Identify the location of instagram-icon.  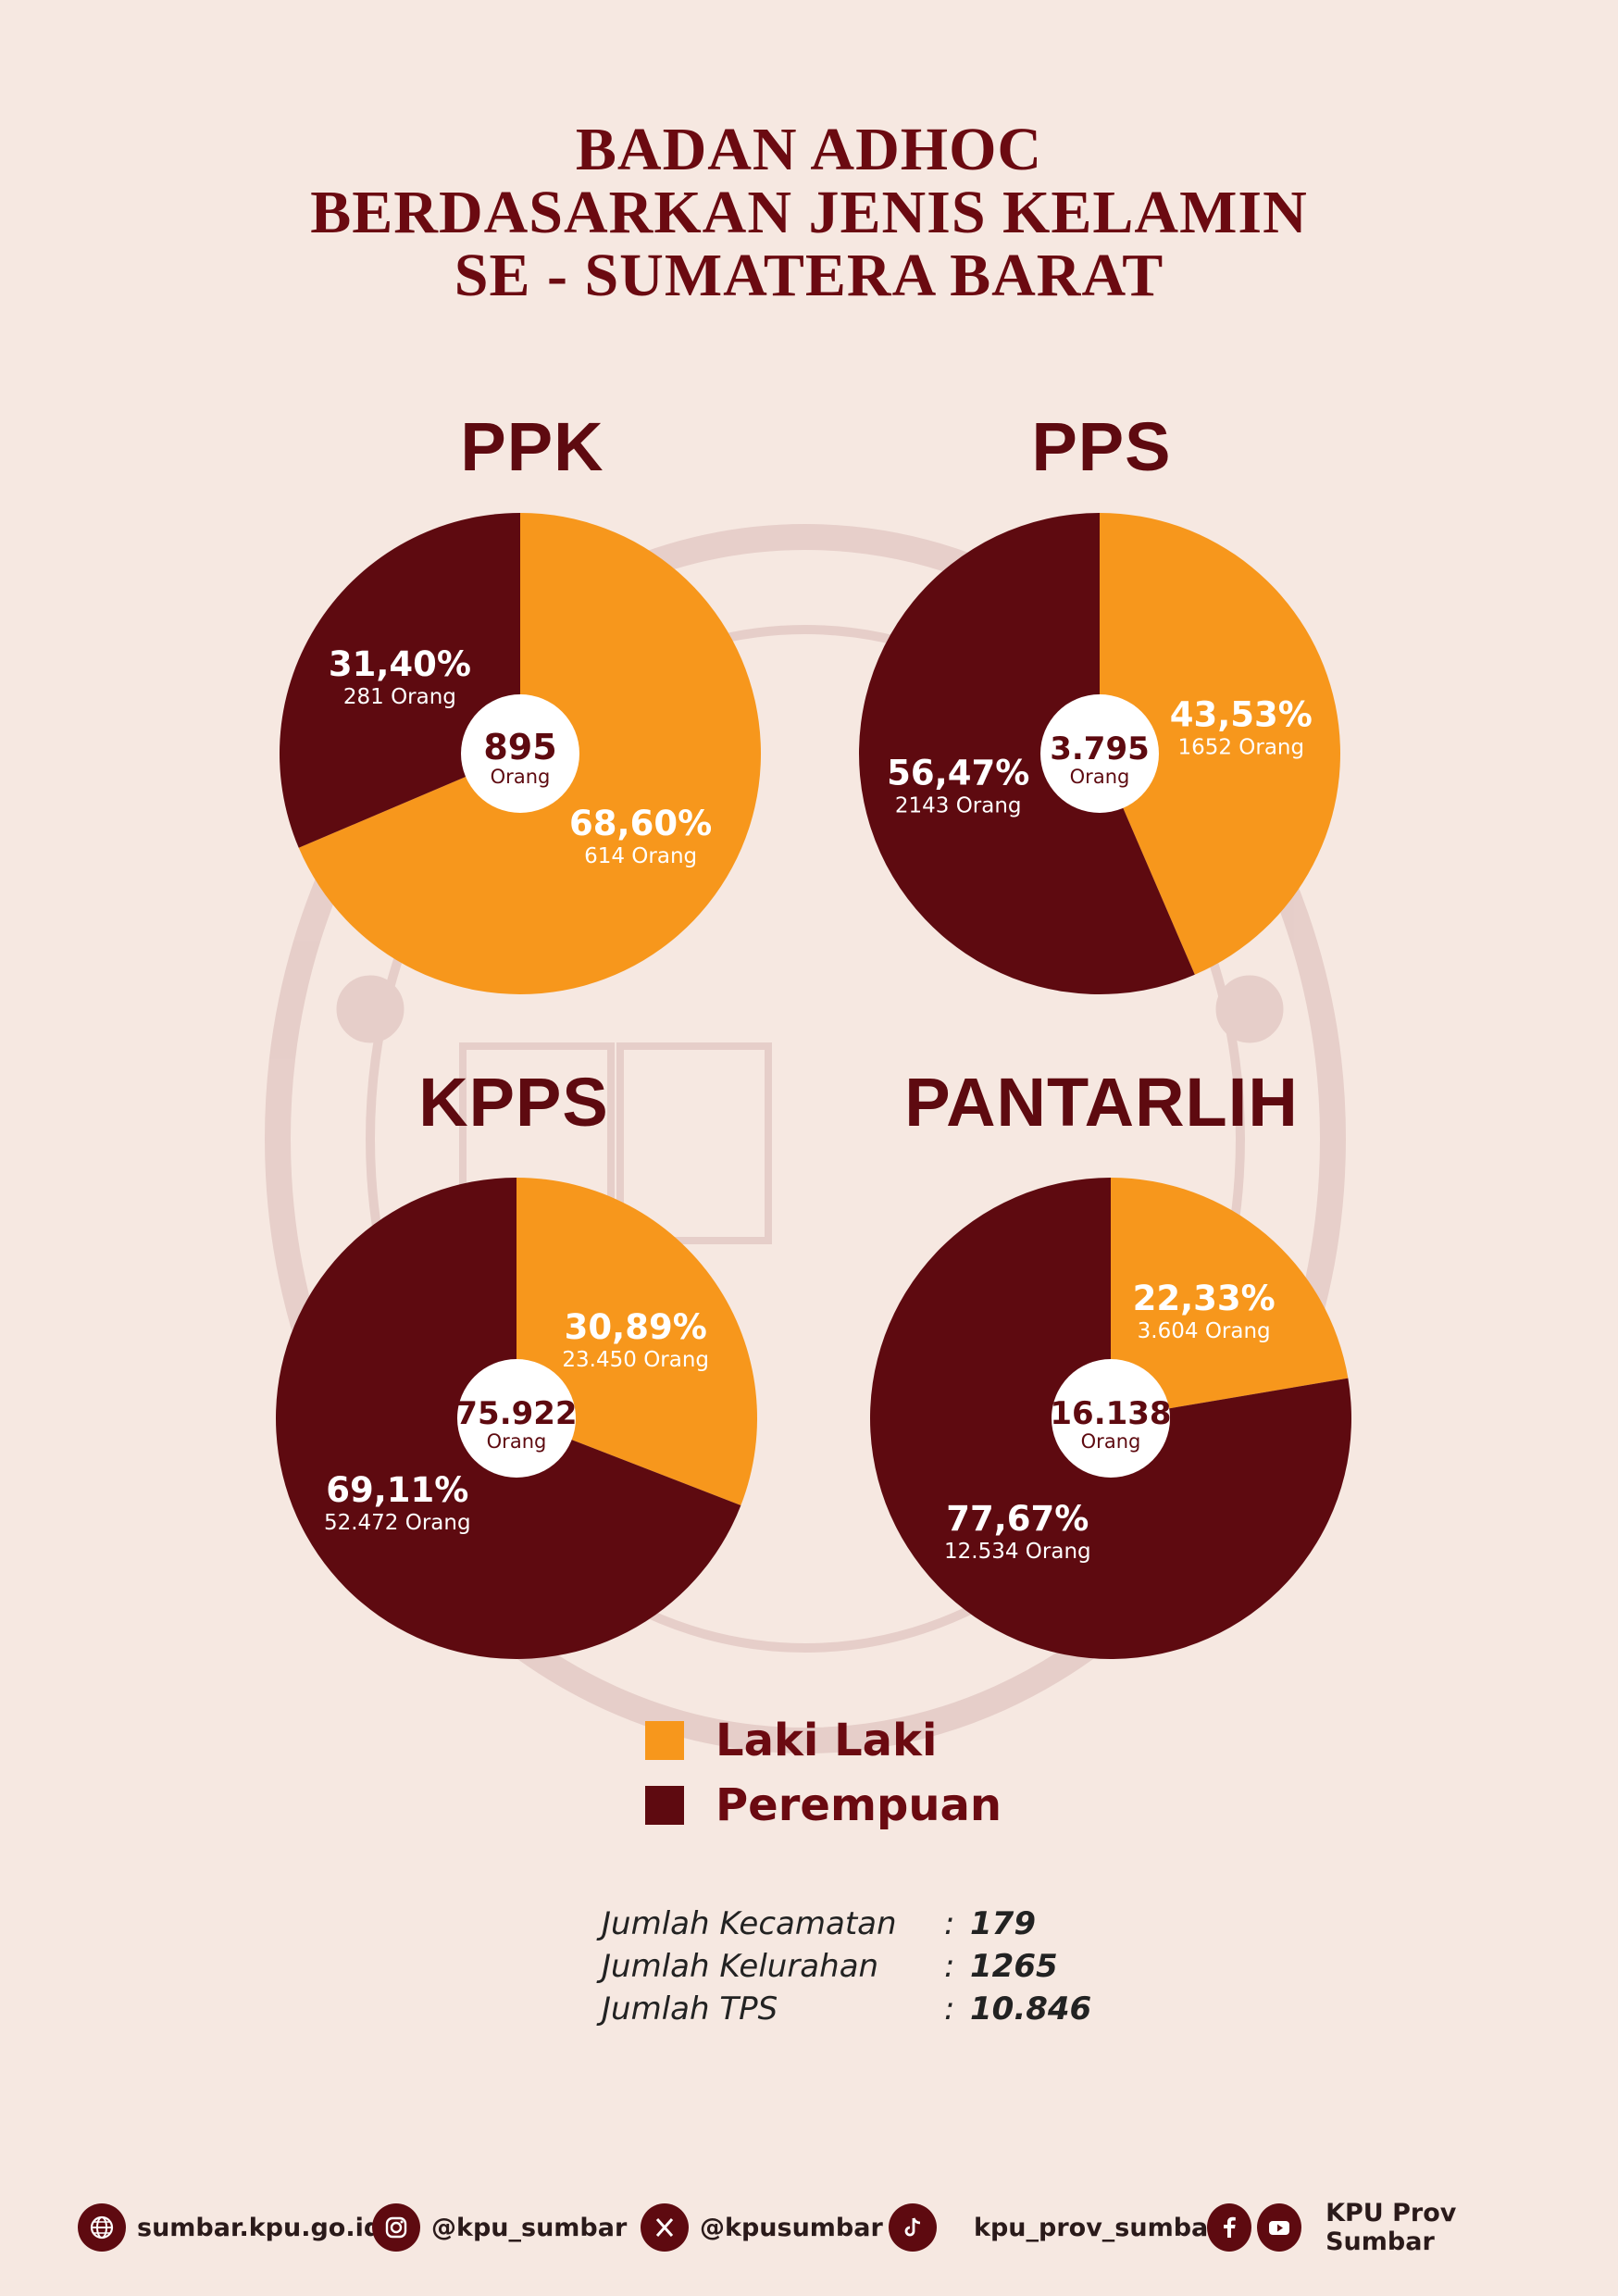
(396, 2227).